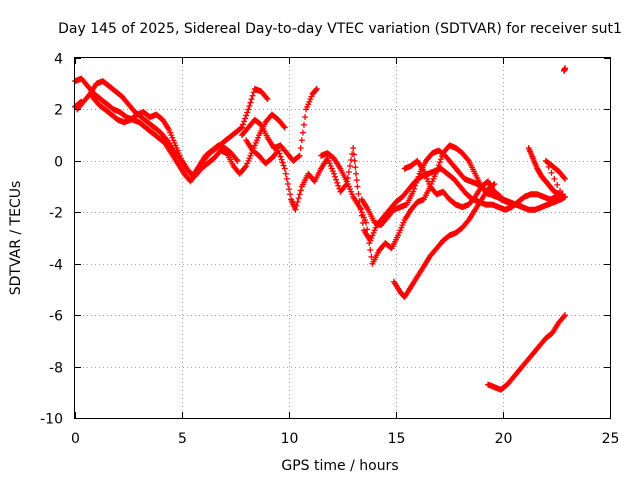  What do you see at coordinates (182, 439) in the screenshot?
I see `x-tick-label: 5` at bounding box center [182, 439].